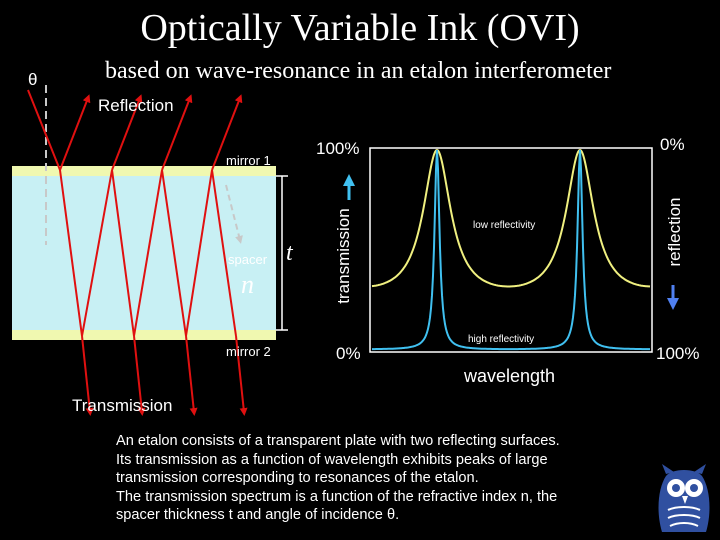  What do you see at coordinates (684, 498) in the screenshot?
I see `owl-logo-icon` at bounding box center [684, 498].